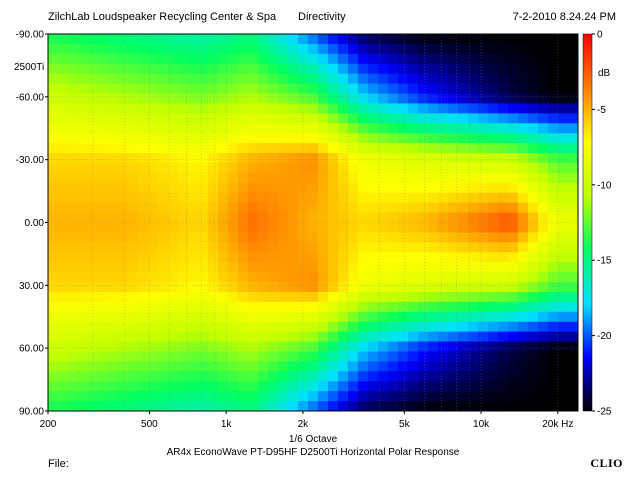  Describe the element at coordinates (587, 222) in the screenshot. I see `colorbar` at that location.